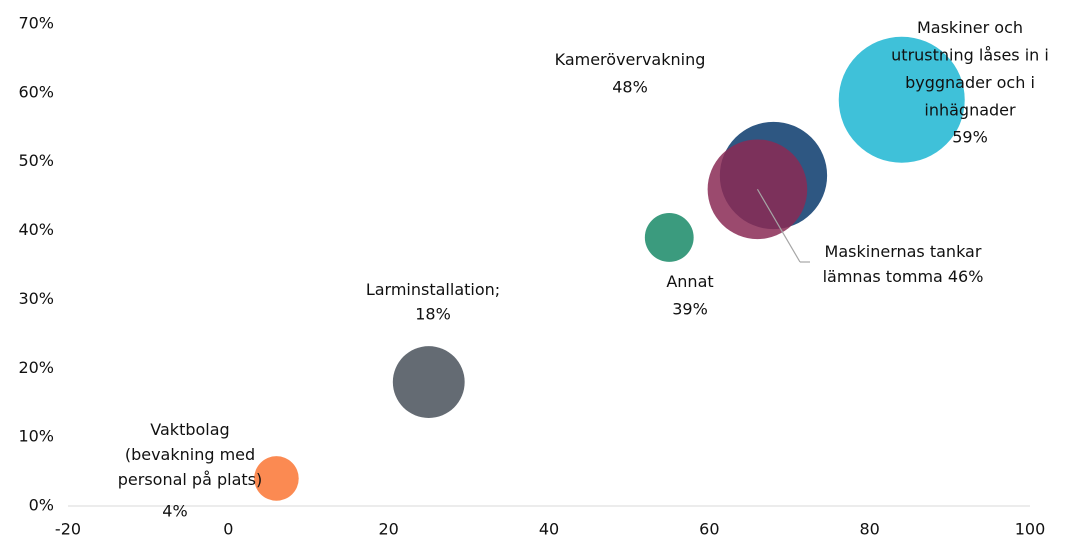  I want to click on label-line: lämnas tomma 46%, so click(903, 276).